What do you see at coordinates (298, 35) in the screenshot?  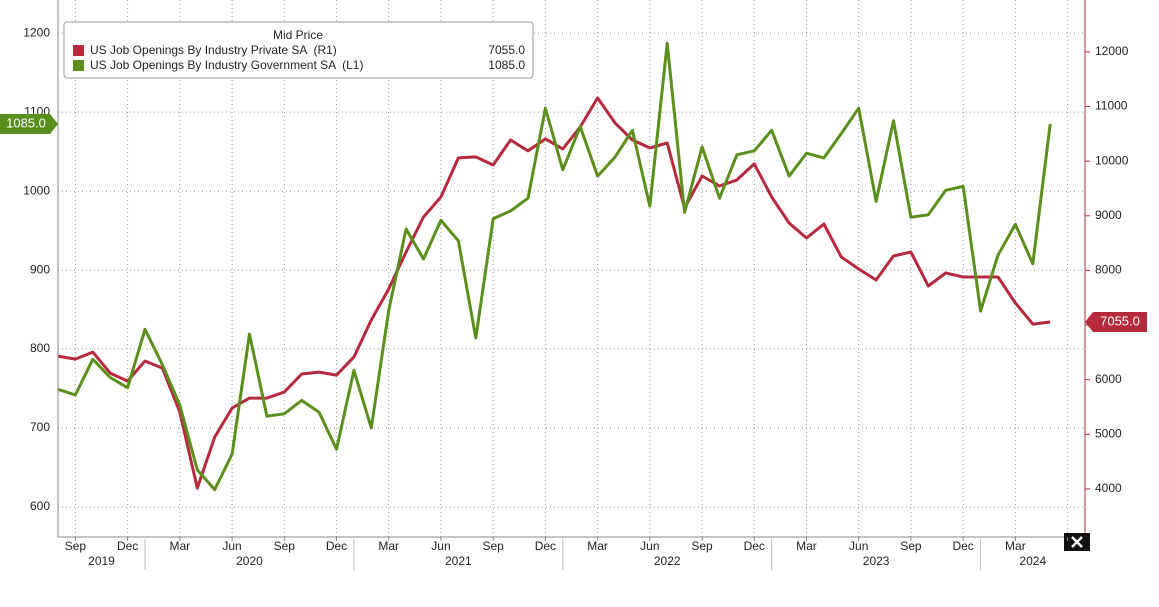 I see `legend-title: Mid Price` at bounding box center [298, 35].